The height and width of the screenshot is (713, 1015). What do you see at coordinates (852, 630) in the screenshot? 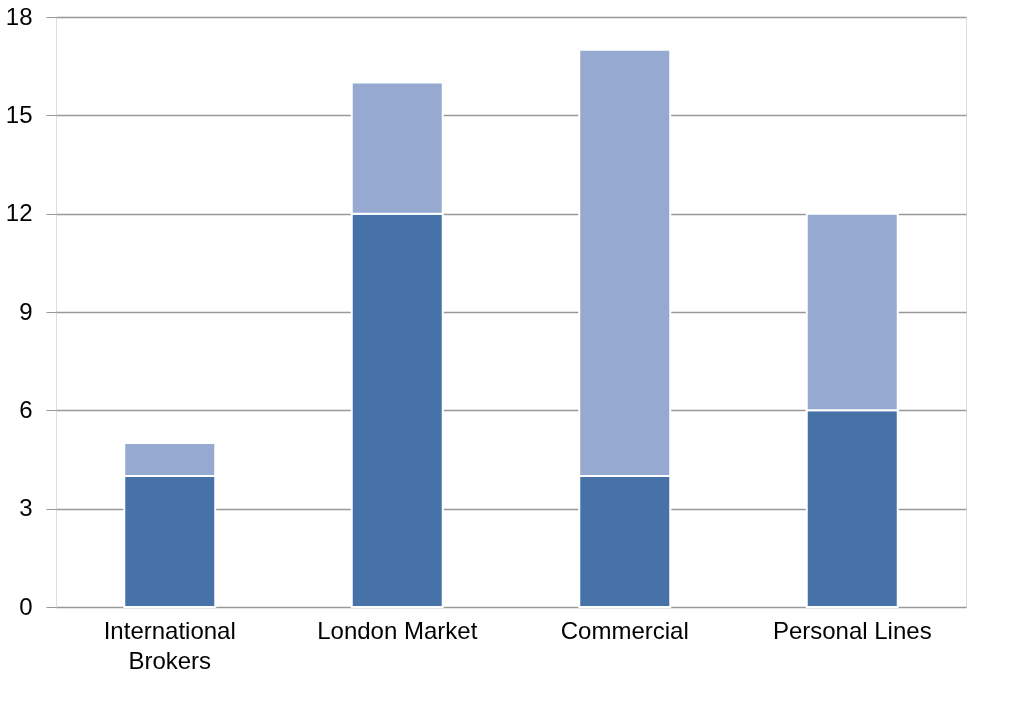
I see `x-tick-label: Personal Lines` at bounding box center [852, 630].